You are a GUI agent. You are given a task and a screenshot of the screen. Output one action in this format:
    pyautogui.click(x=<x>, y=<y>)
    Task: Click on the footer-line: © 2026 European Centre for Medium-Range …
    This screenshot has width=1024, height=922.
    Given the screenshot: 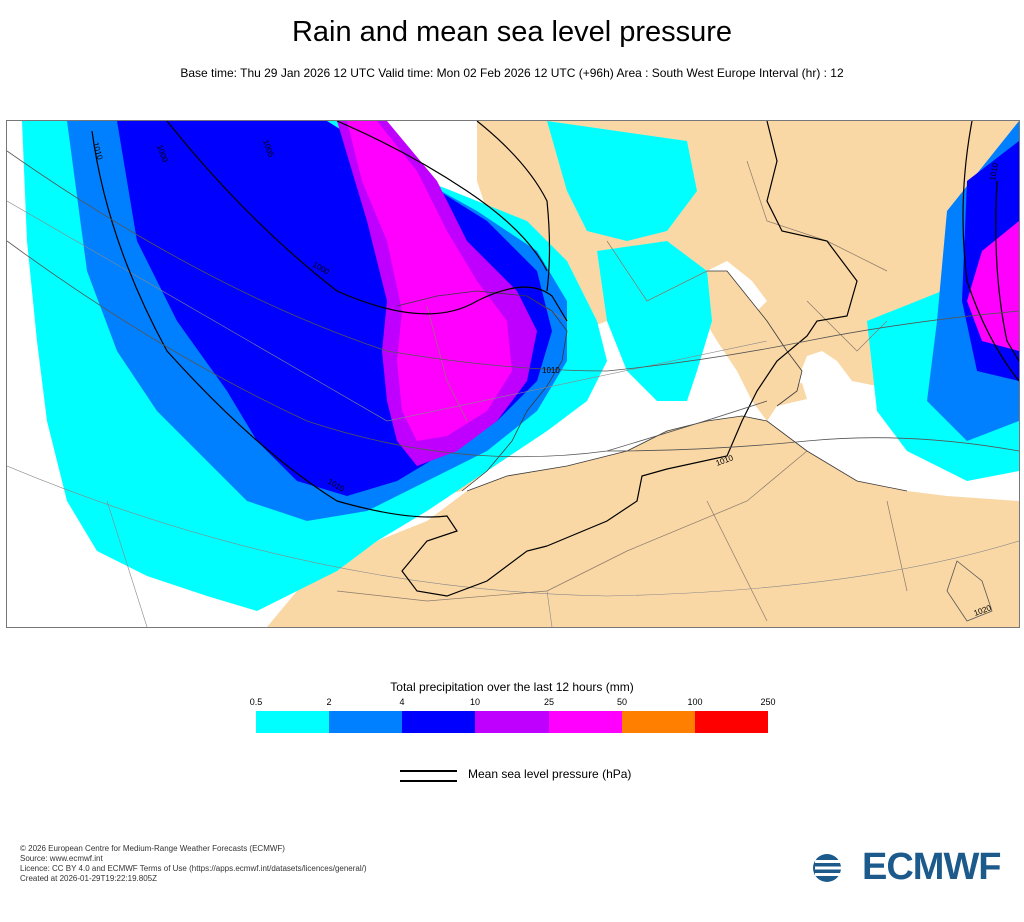 What is the action you would take?
    pyautogui.click(x=152, y=848)
    